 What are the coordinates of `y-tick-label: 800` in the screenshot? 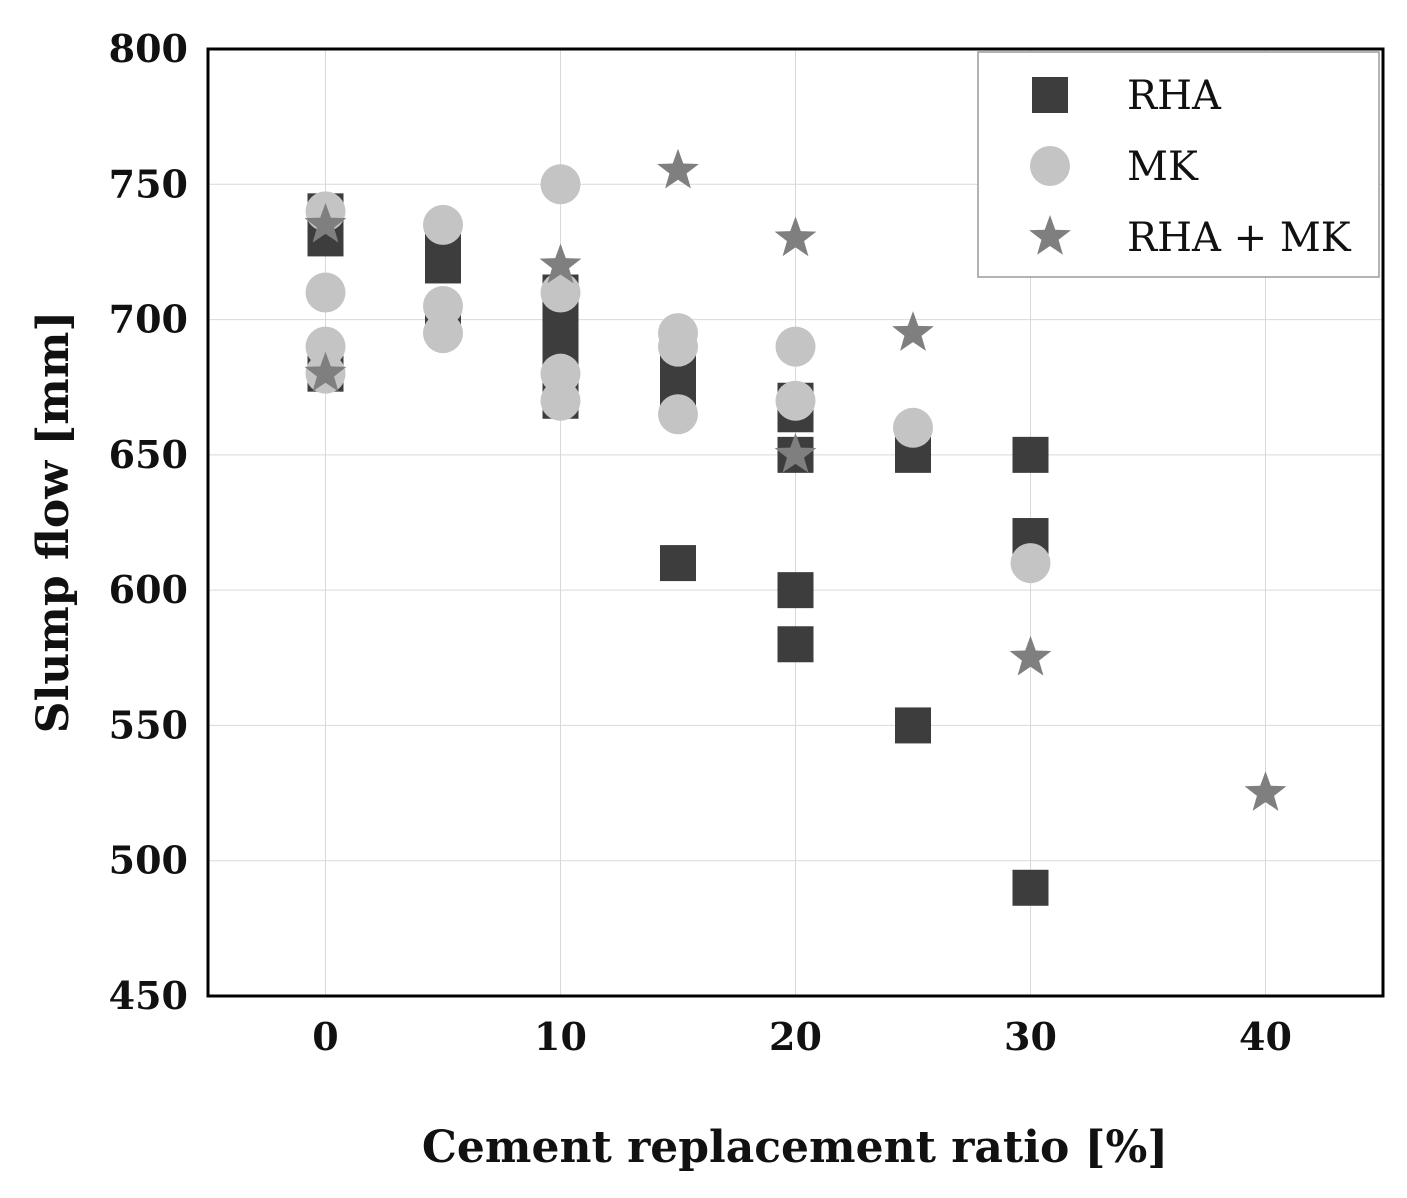 It's located at (148, 48).